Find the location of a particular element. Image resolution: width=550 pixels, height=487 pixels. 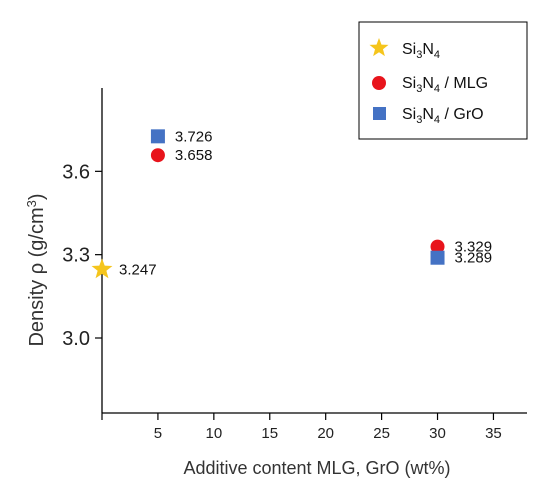

y-ticks: 3.0 3.3 3.6 is located at coordinates (82, 255).